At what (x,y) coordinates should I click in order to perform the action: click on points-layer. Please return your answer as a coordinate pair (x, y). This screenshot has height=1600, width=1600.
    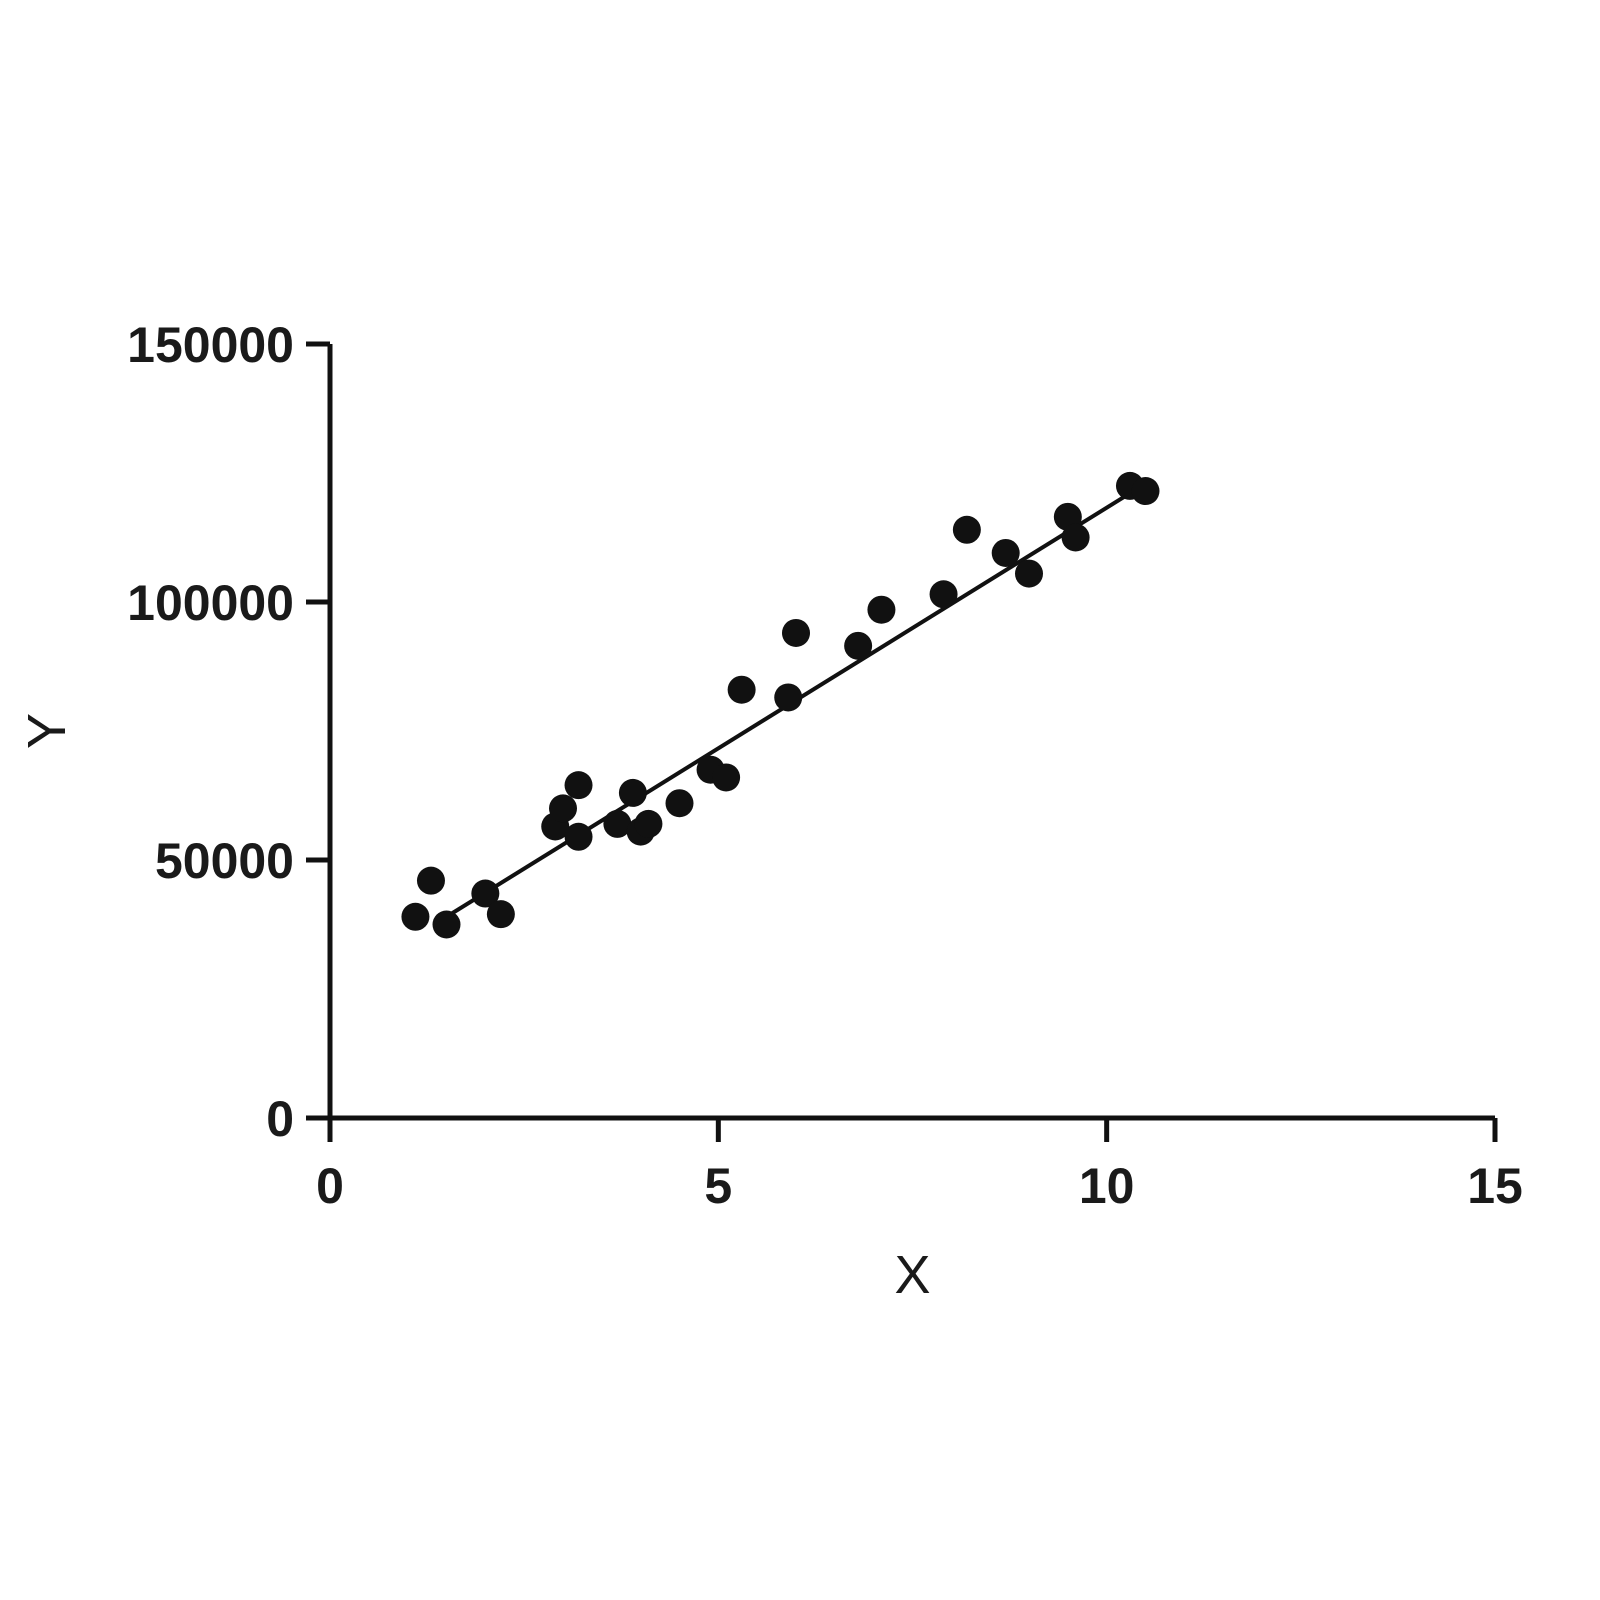
    Looking at the image, I should click on (780, 705).